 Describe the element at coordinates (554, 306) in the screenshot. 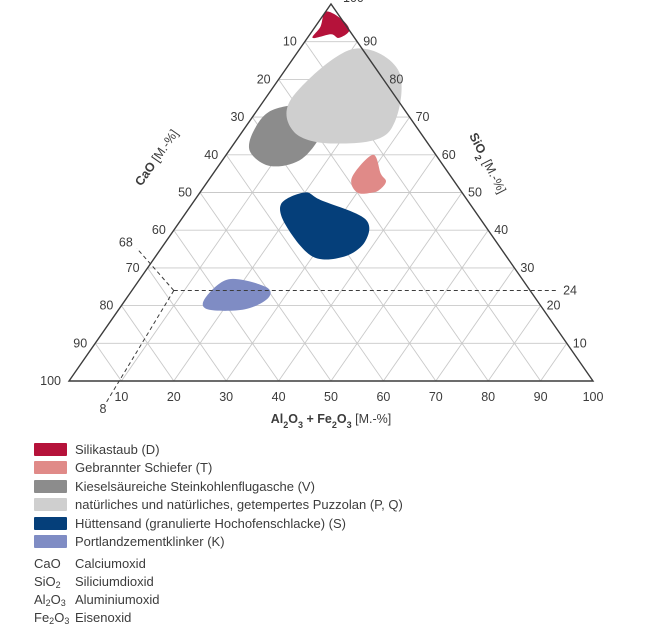

I see `tick-label-sio2-20: 20` at that location.